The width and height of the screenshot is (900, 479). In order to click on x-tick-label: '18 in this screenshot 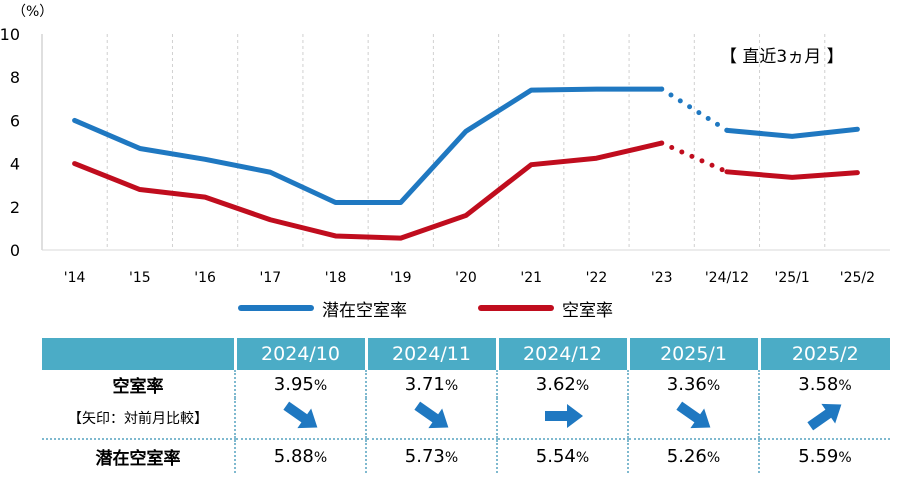, I will do `click(336, 278)`.